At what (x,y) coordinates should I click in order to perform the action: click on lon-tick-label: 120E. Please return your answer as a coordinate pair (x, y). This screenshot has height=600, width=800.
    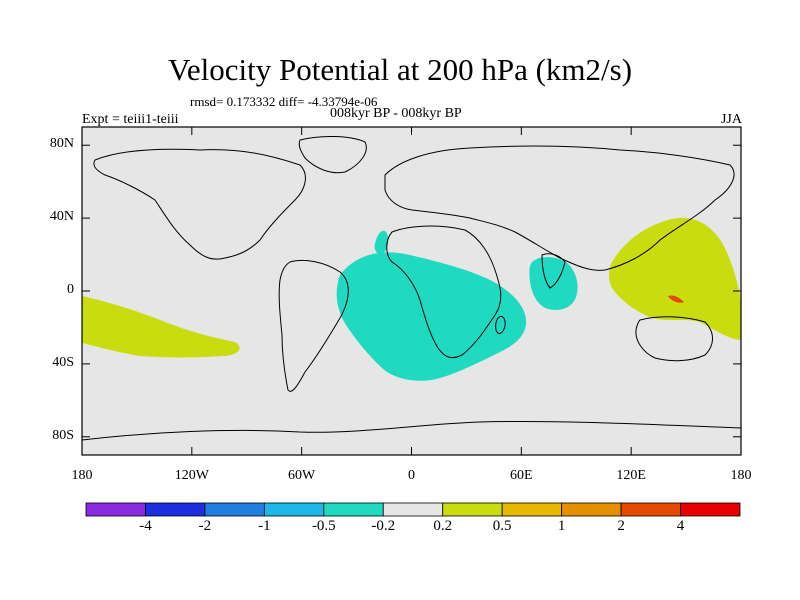
    Looking at the image, I should click on (631, 475).